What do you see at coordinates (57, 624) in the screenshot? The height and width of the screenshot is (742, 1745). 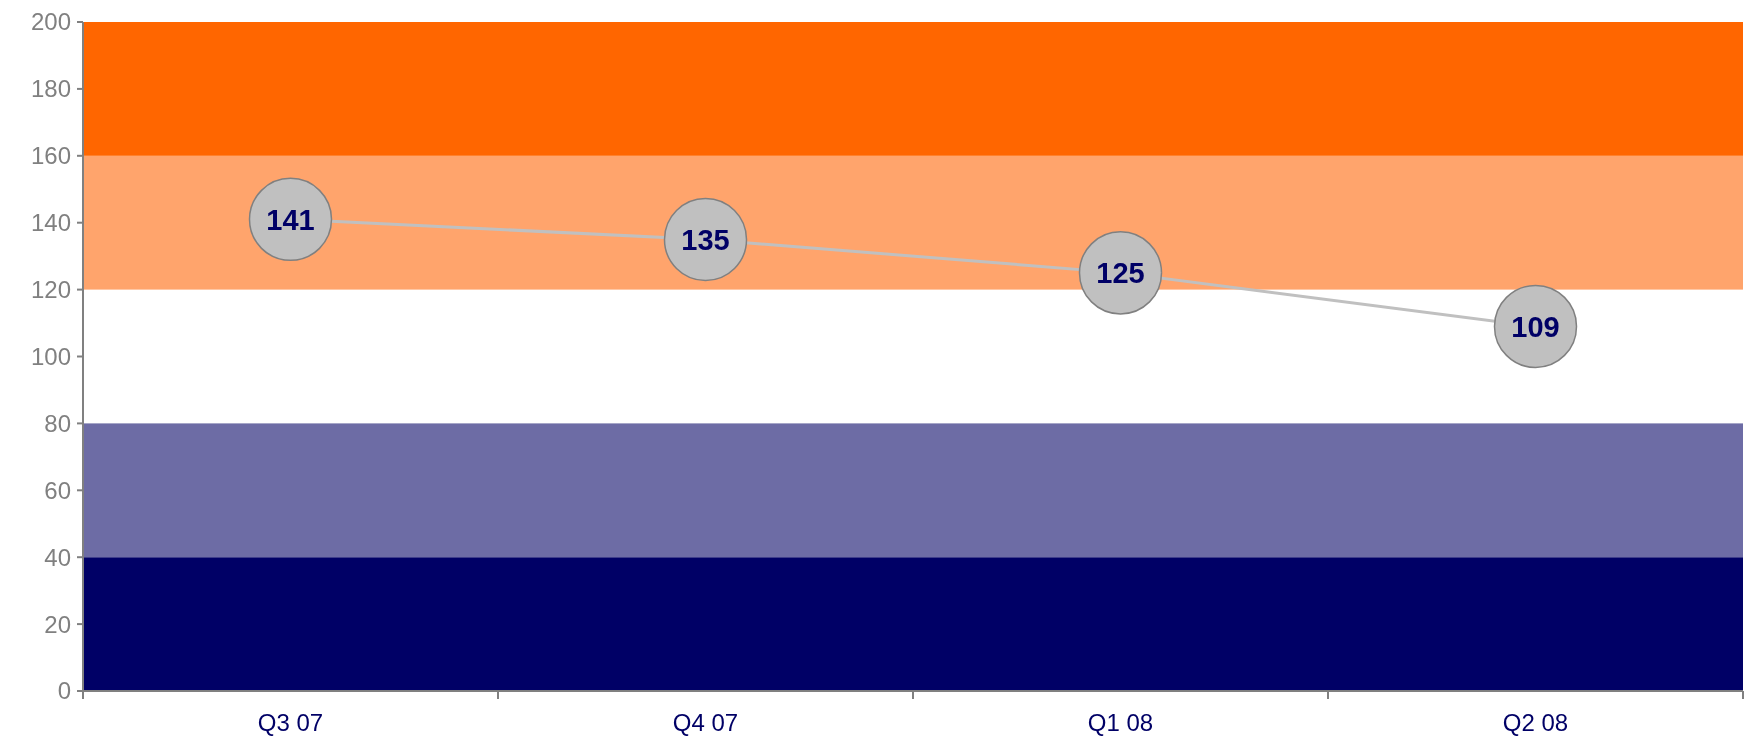 I see `y-tick-label: 20` at bounding box center [57, 624].